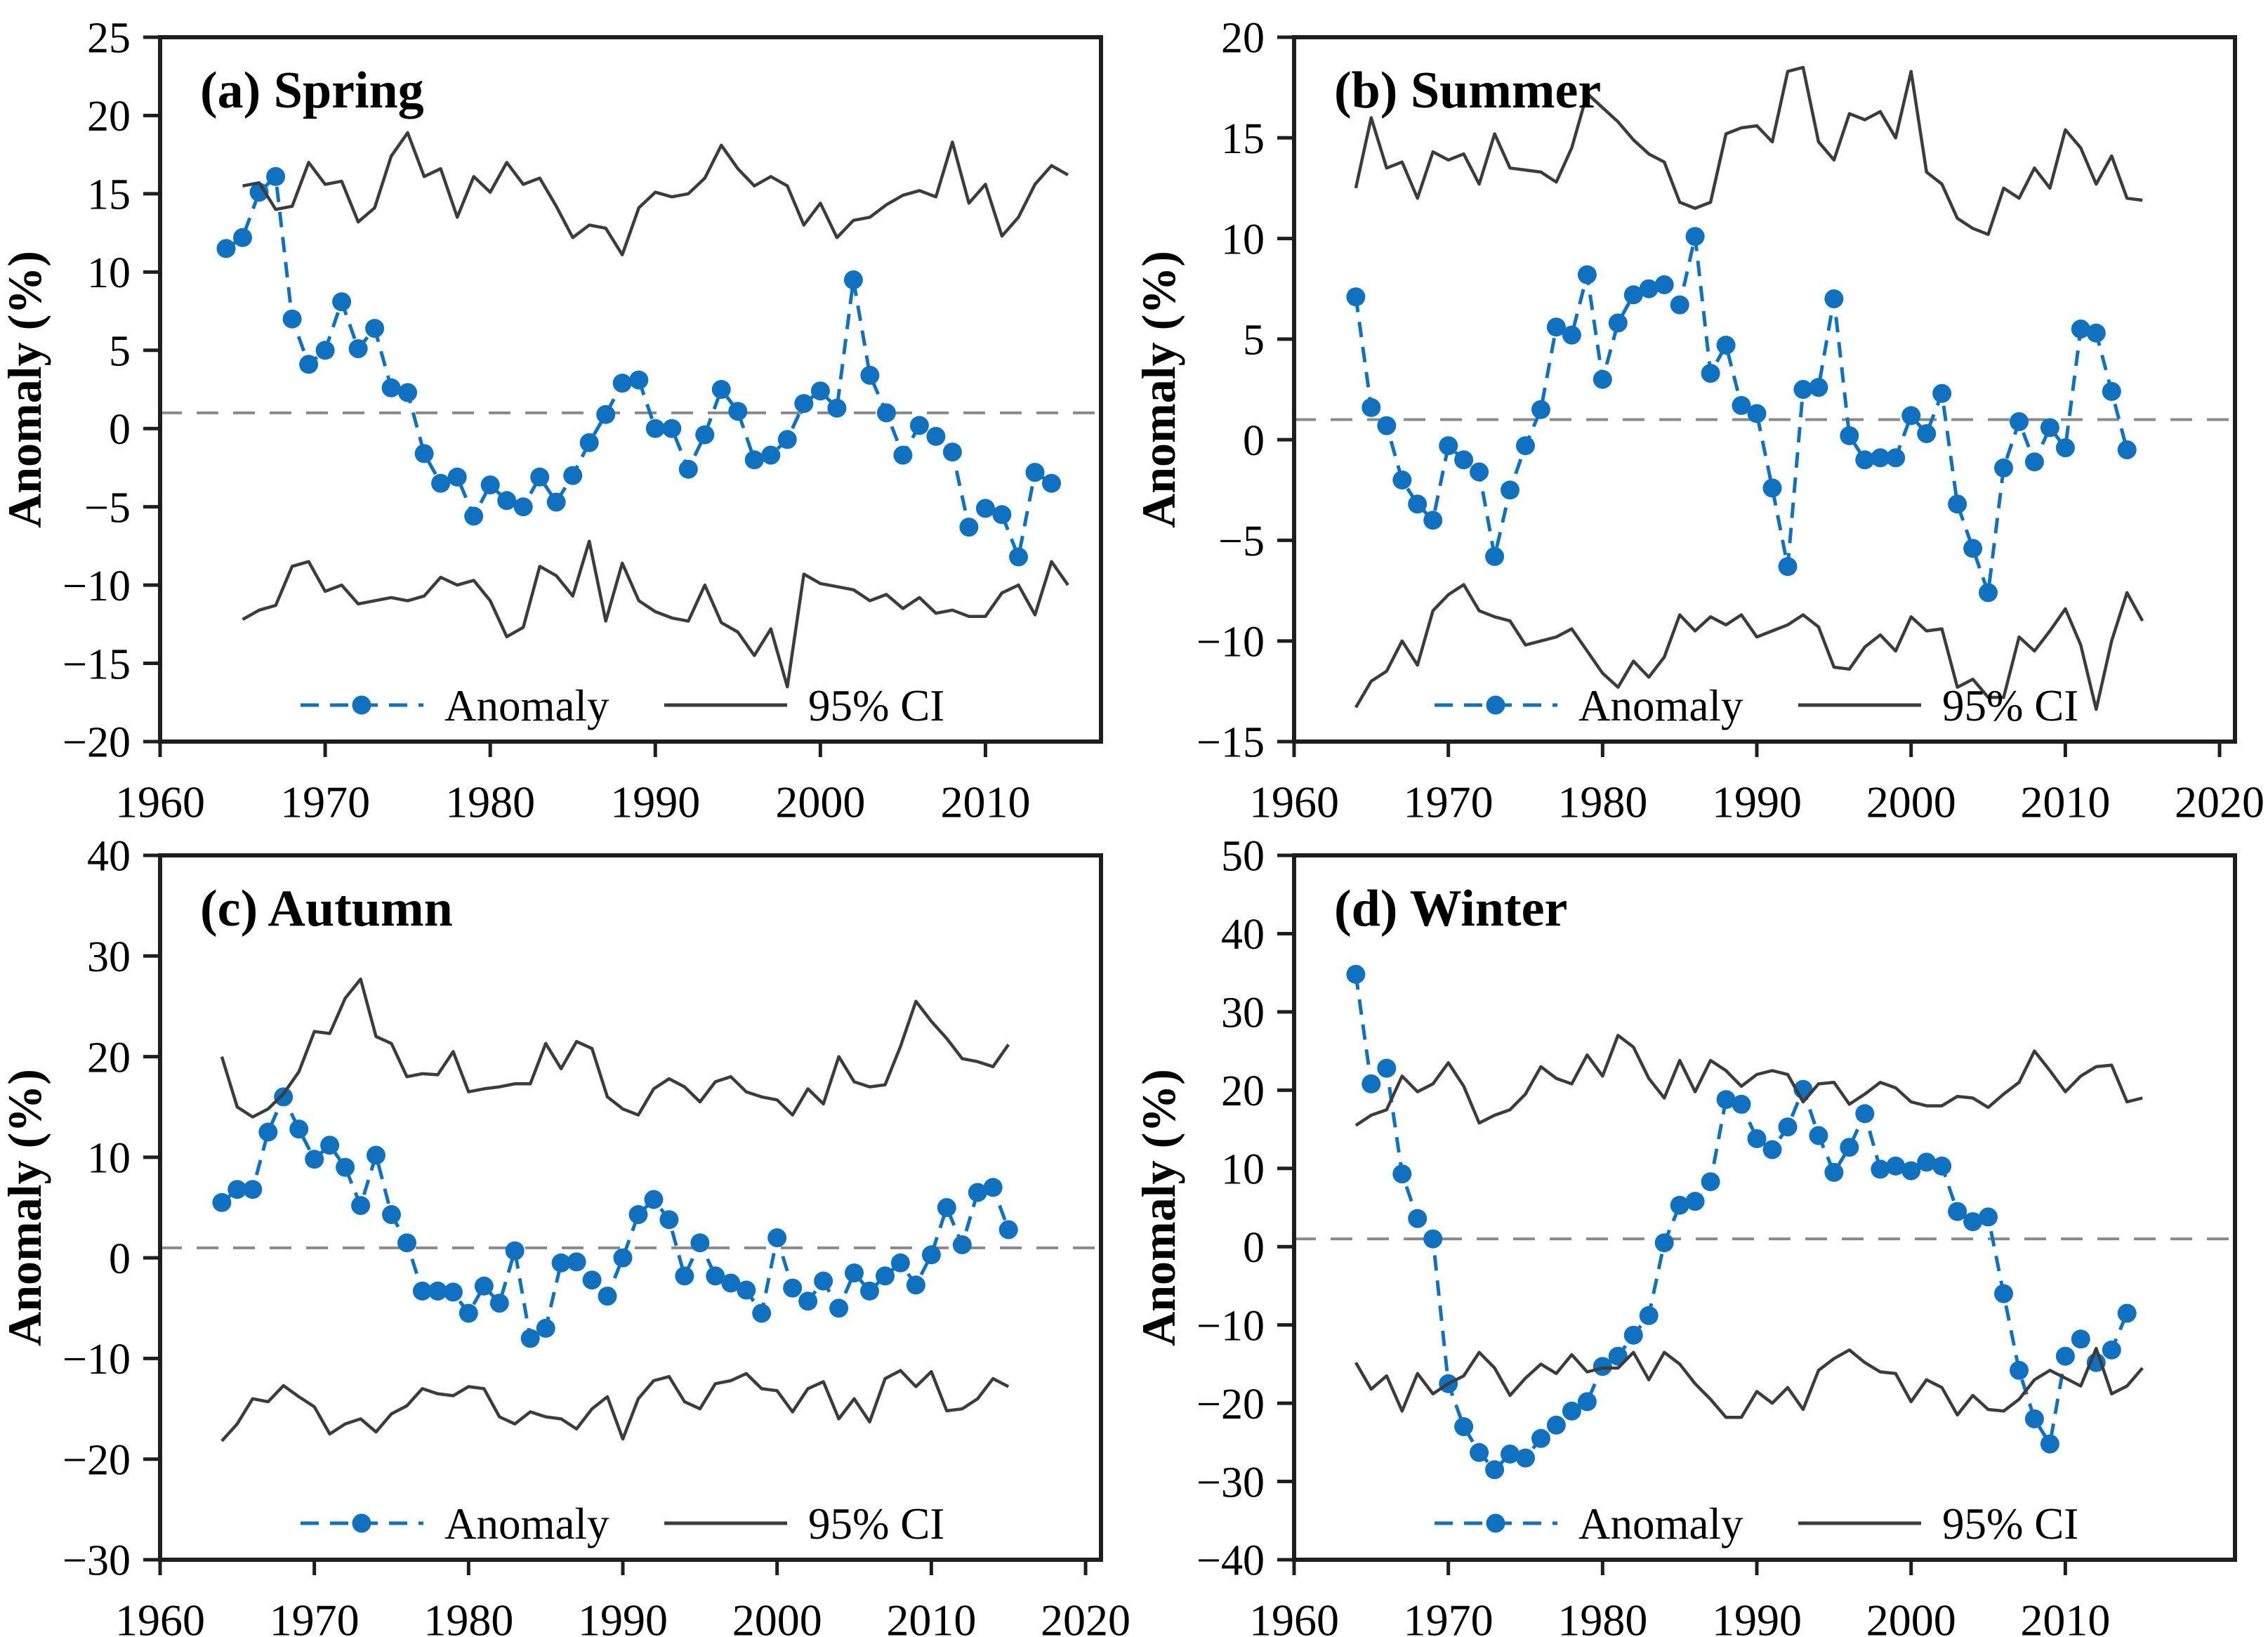  I want to click on panel-title: (d) Winter, so click(1451, 909).